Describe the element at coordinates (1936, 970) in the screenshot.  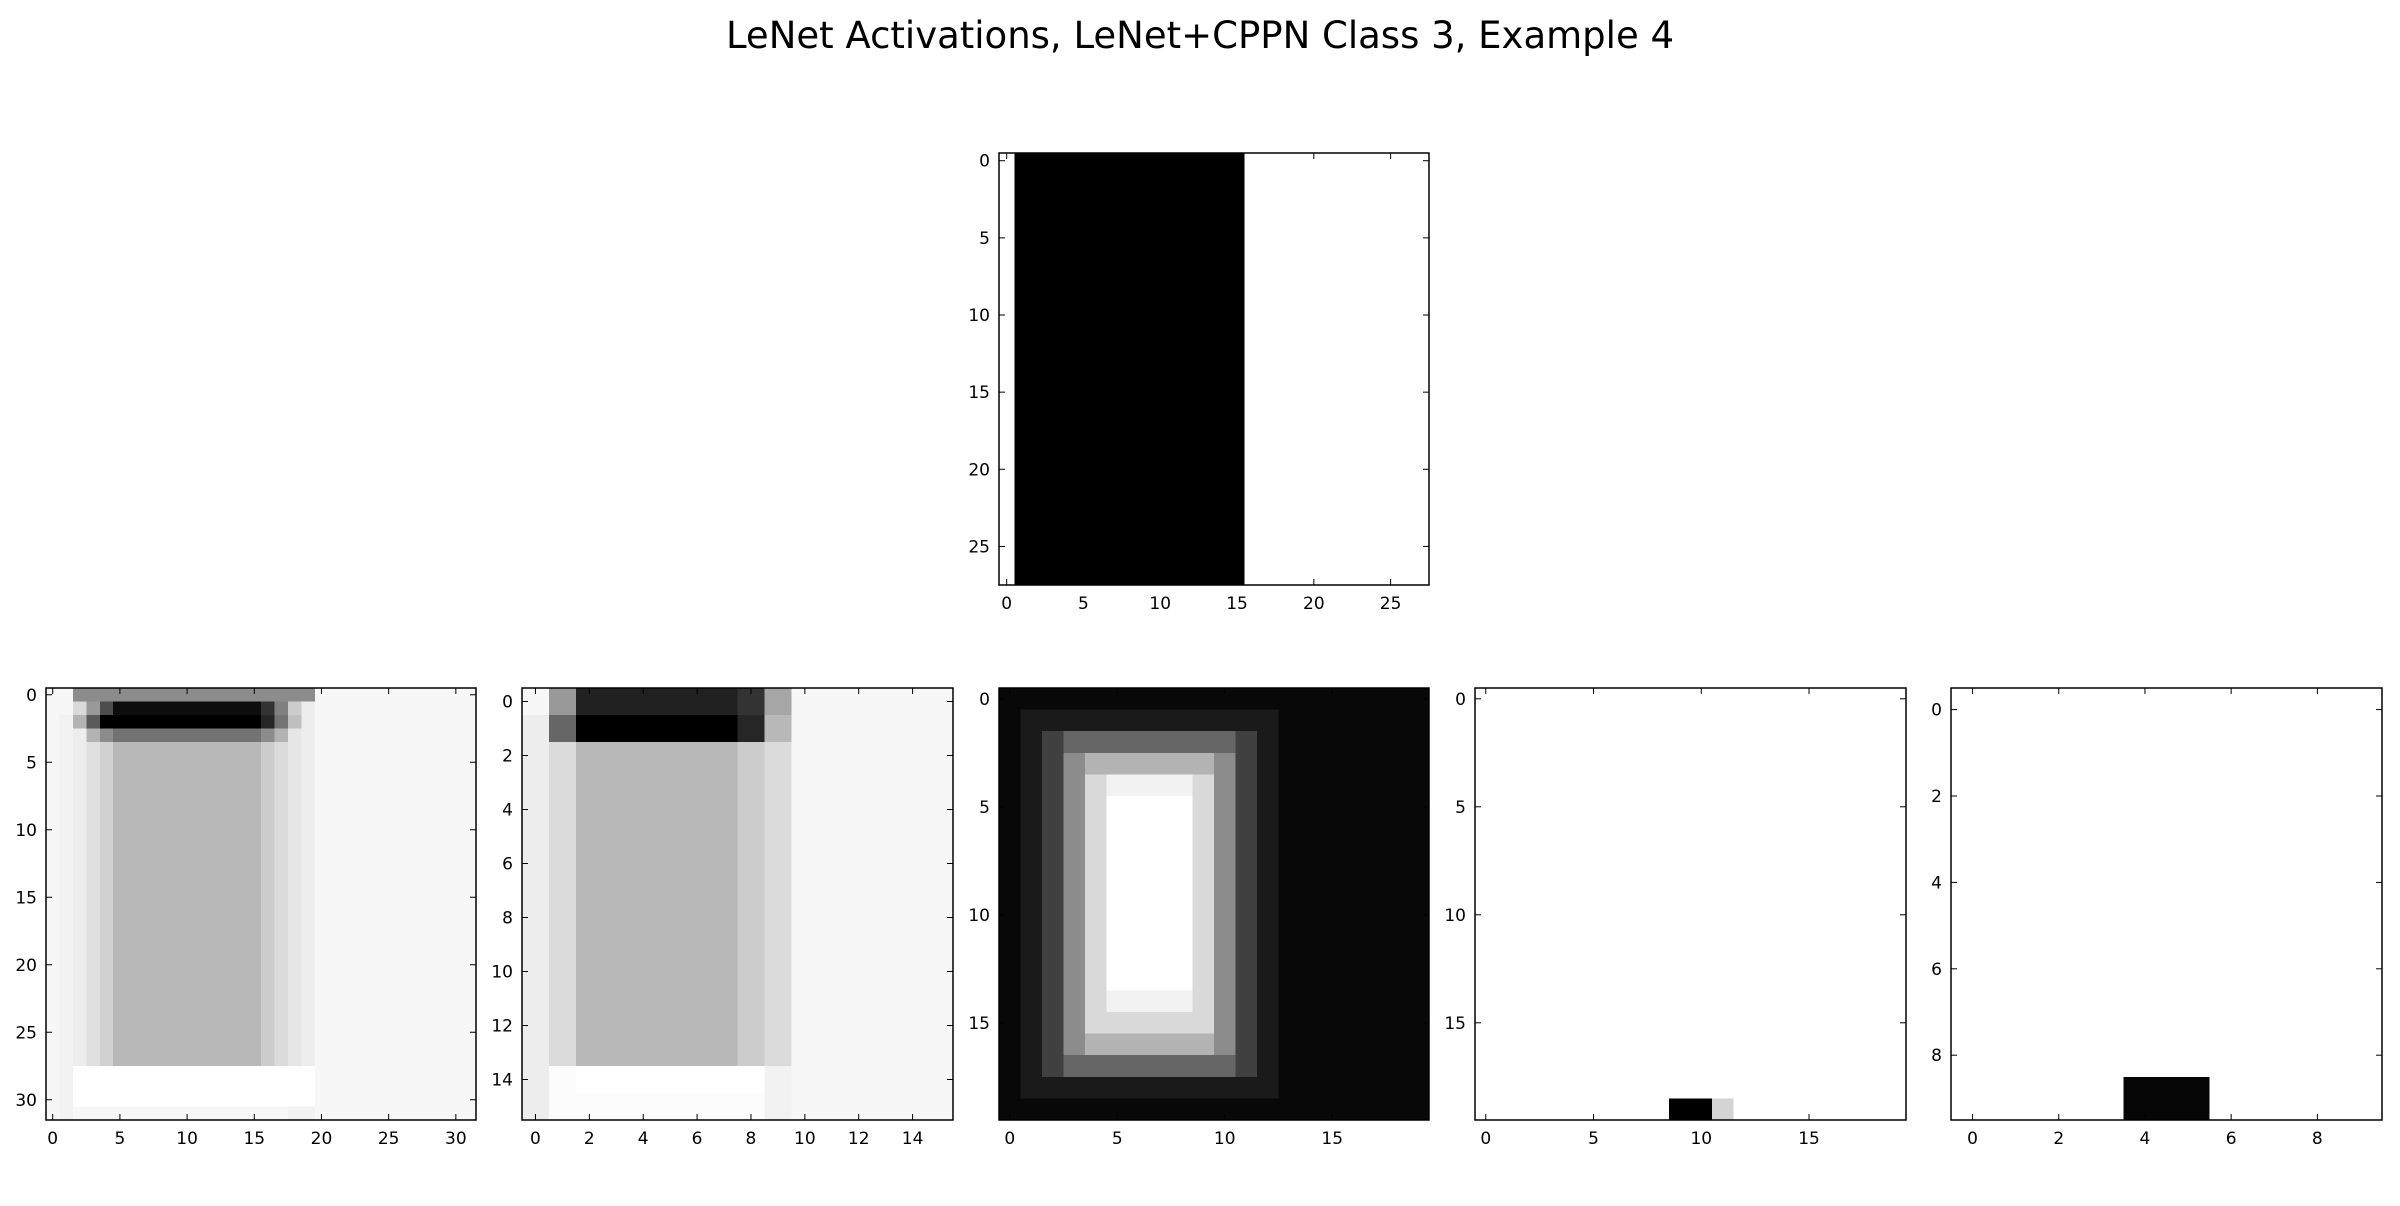
I see `y-tick-label: 6` at that location.